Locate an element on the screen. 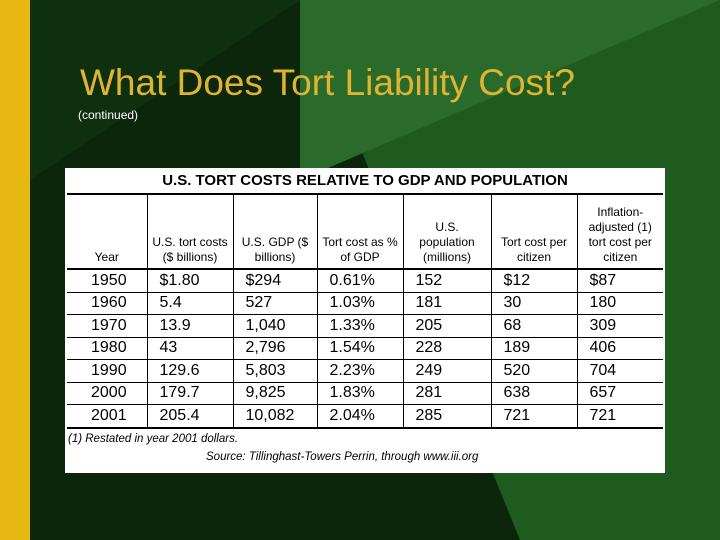 The height and width of the screenshot is (540, 720). table-cell: 1990 is located at coordinates (107, 370).